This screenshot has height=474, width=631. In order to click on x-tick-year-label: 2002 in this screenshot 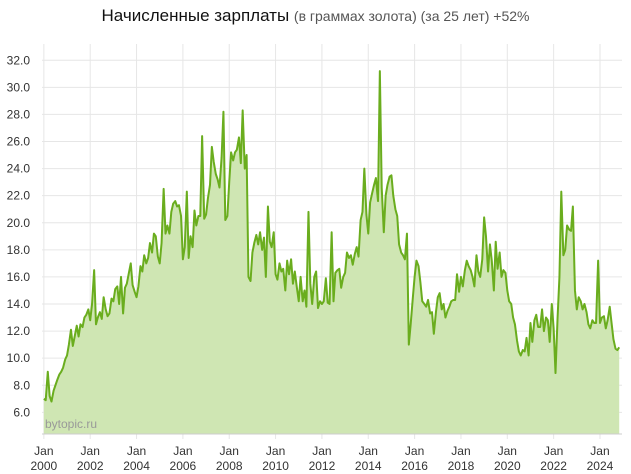, I will do `click(90, 466)`.